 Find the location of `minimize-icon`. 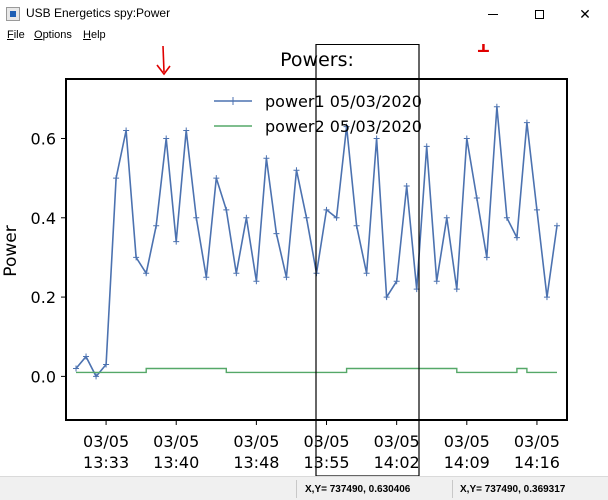

minimize-icon is located at coordinates (493, 14).